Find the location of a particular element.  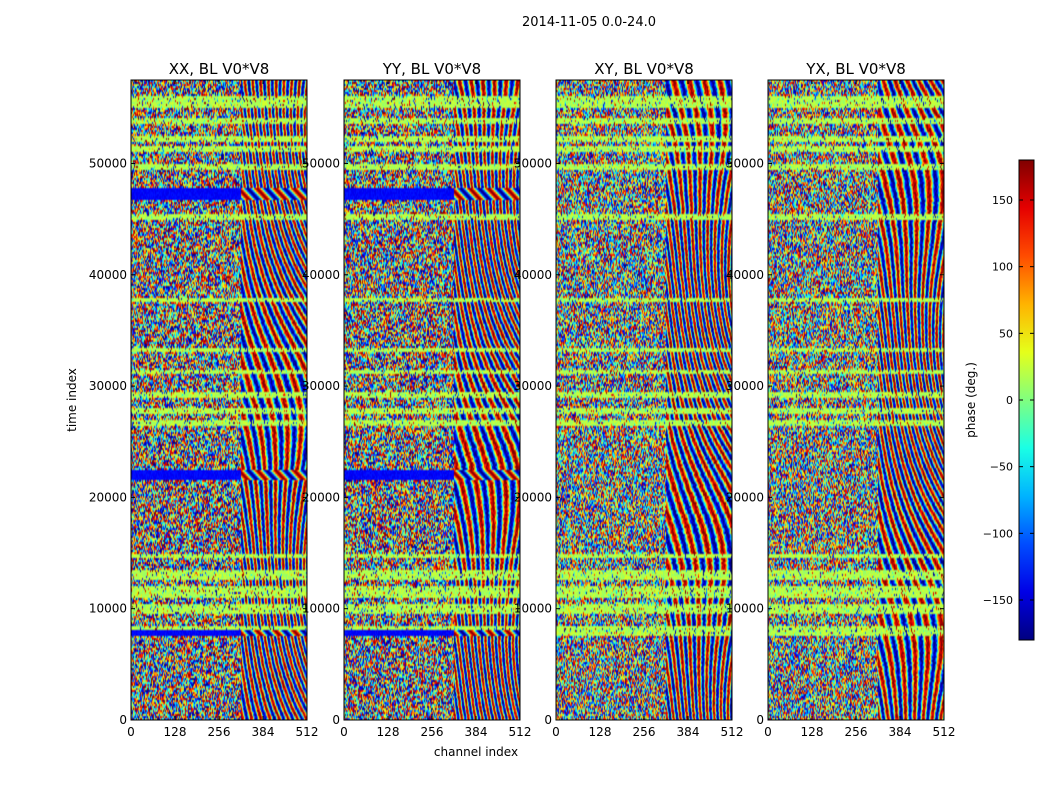

figure-suptitle: 2014-11-05 0.0-24.0 is located at coordinates (589, 22).